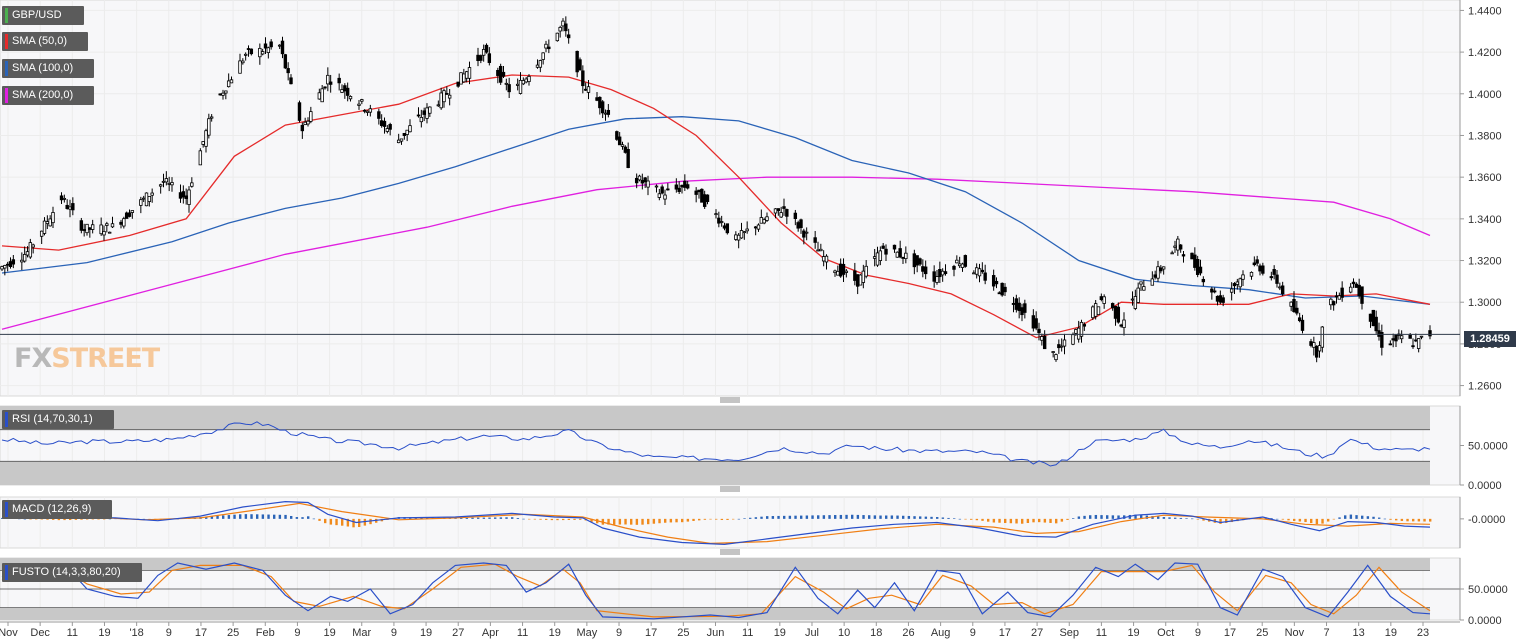 This screenshot has width=1531, height=643. What do you see at coordinates (6, 572) in the screenshot?
I see `legend-fusto-swatch` at bounding box center [6, 572].